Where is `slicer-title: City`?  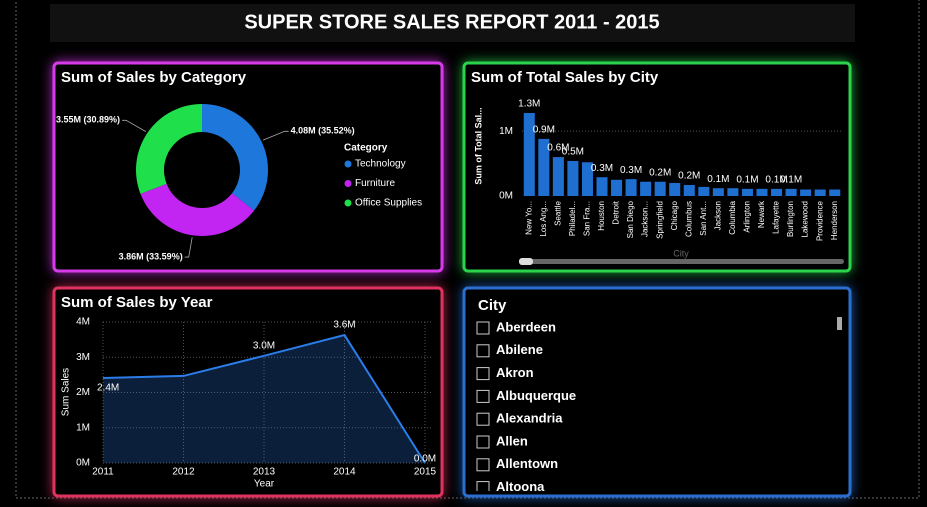
slicer-title: City is located at coordinates (492, 305).